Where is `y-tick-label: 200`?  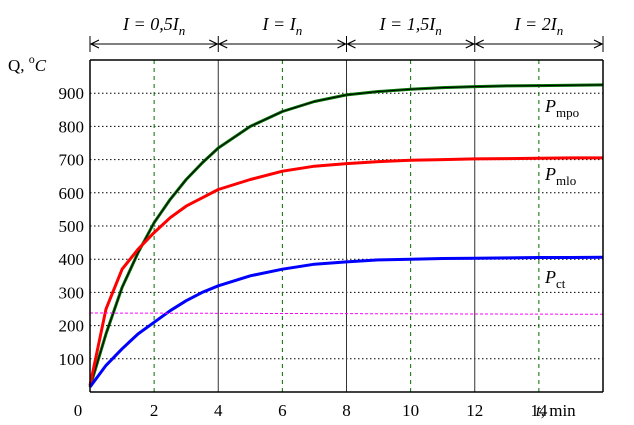
y-tick-label: 200 is located at coordinates (72, 326).